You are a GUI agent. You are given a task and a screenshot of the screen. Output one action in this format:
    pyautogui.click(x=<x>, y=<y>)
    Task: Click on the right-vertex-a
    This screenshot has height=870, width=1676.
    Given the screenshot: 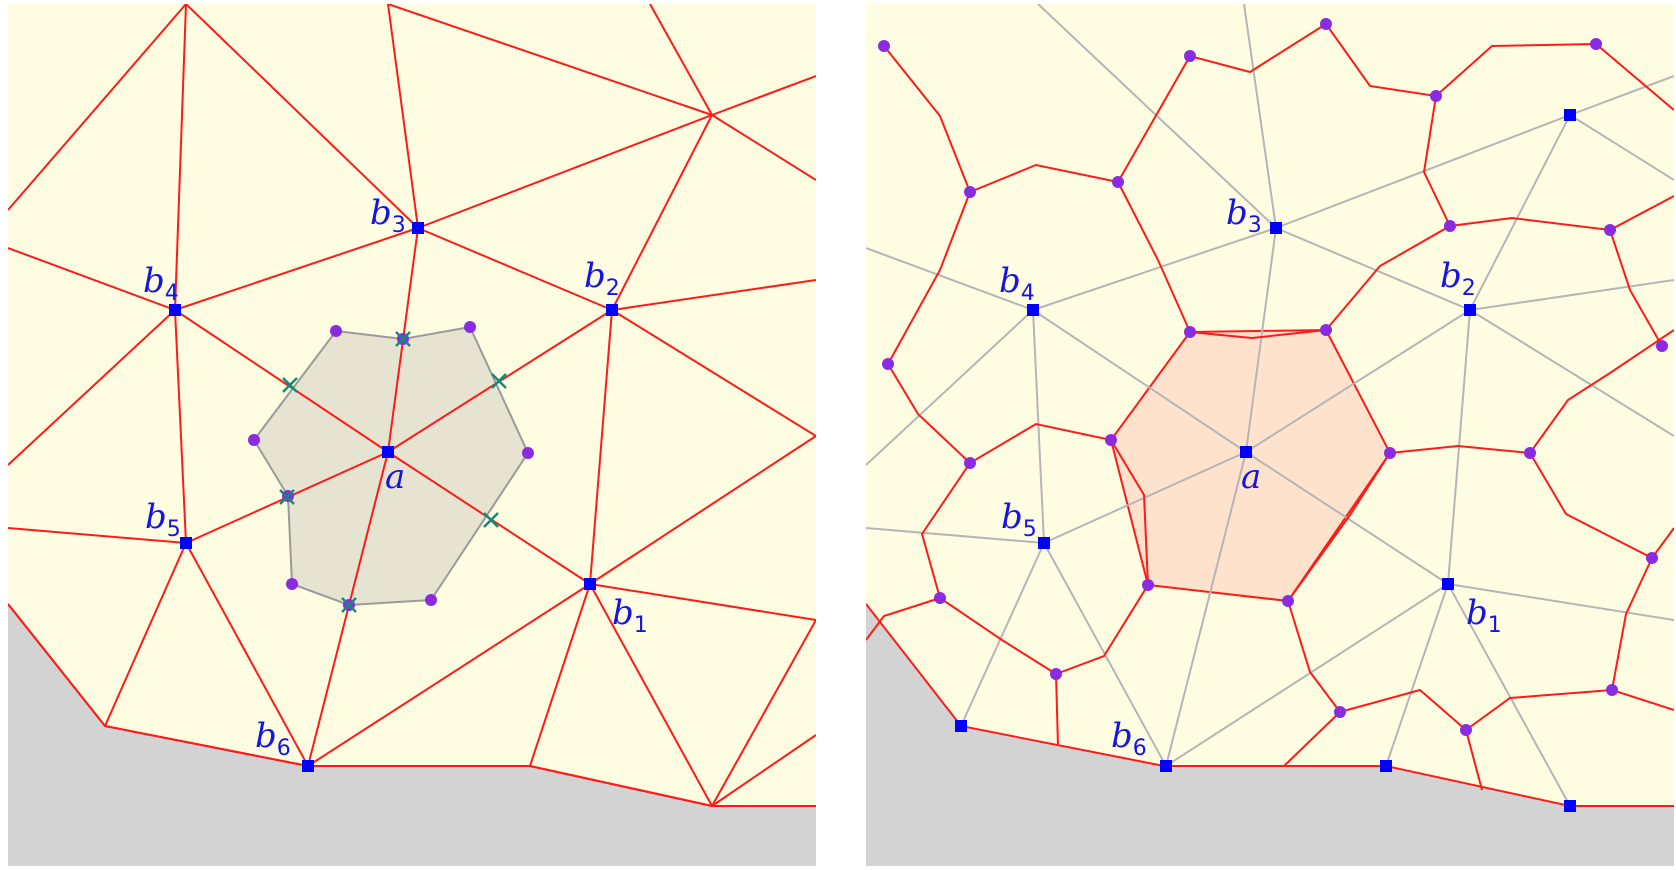 What is the action you would take?
    pyautogui.click(x=1246, y=452)
    